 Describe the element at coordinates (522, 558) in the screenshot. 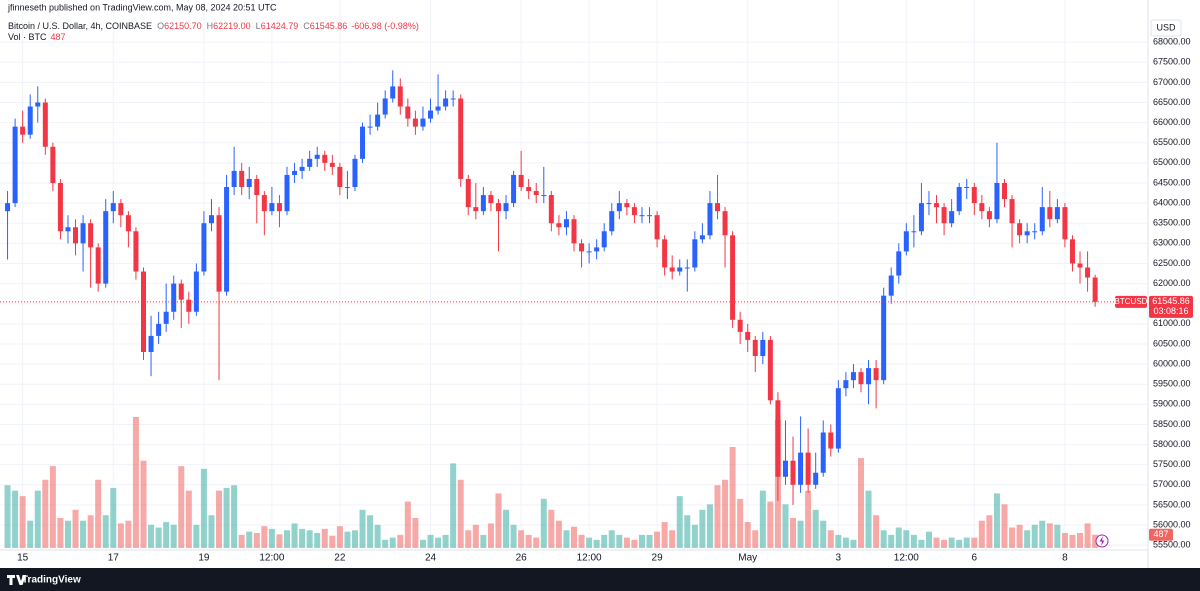

I see `x-tick-label: 26` at that location.